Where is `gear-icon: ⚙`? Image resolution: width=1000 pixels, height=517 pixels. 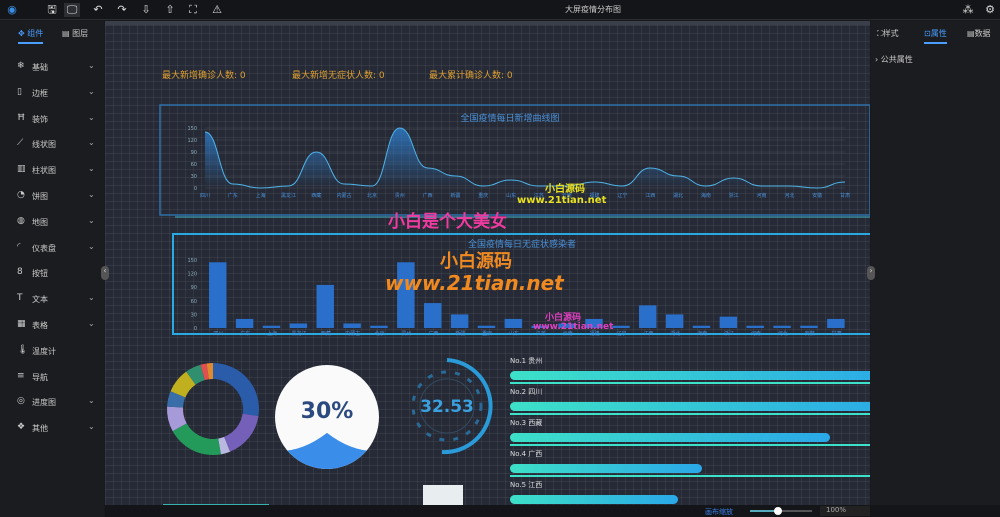
gear-icon: ⚙ is located at coordinates (990, 9).